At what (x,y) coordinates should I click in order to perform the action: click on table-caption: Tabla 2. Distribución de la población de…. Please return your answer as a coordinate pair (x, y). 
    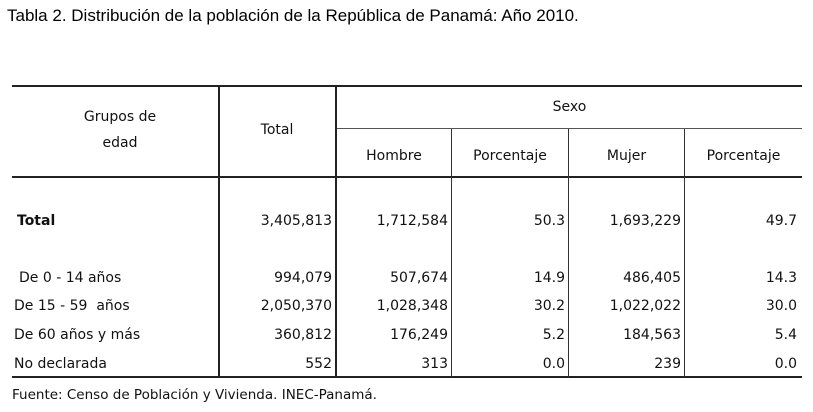
    Looking at the image, I should click on (293, 15).